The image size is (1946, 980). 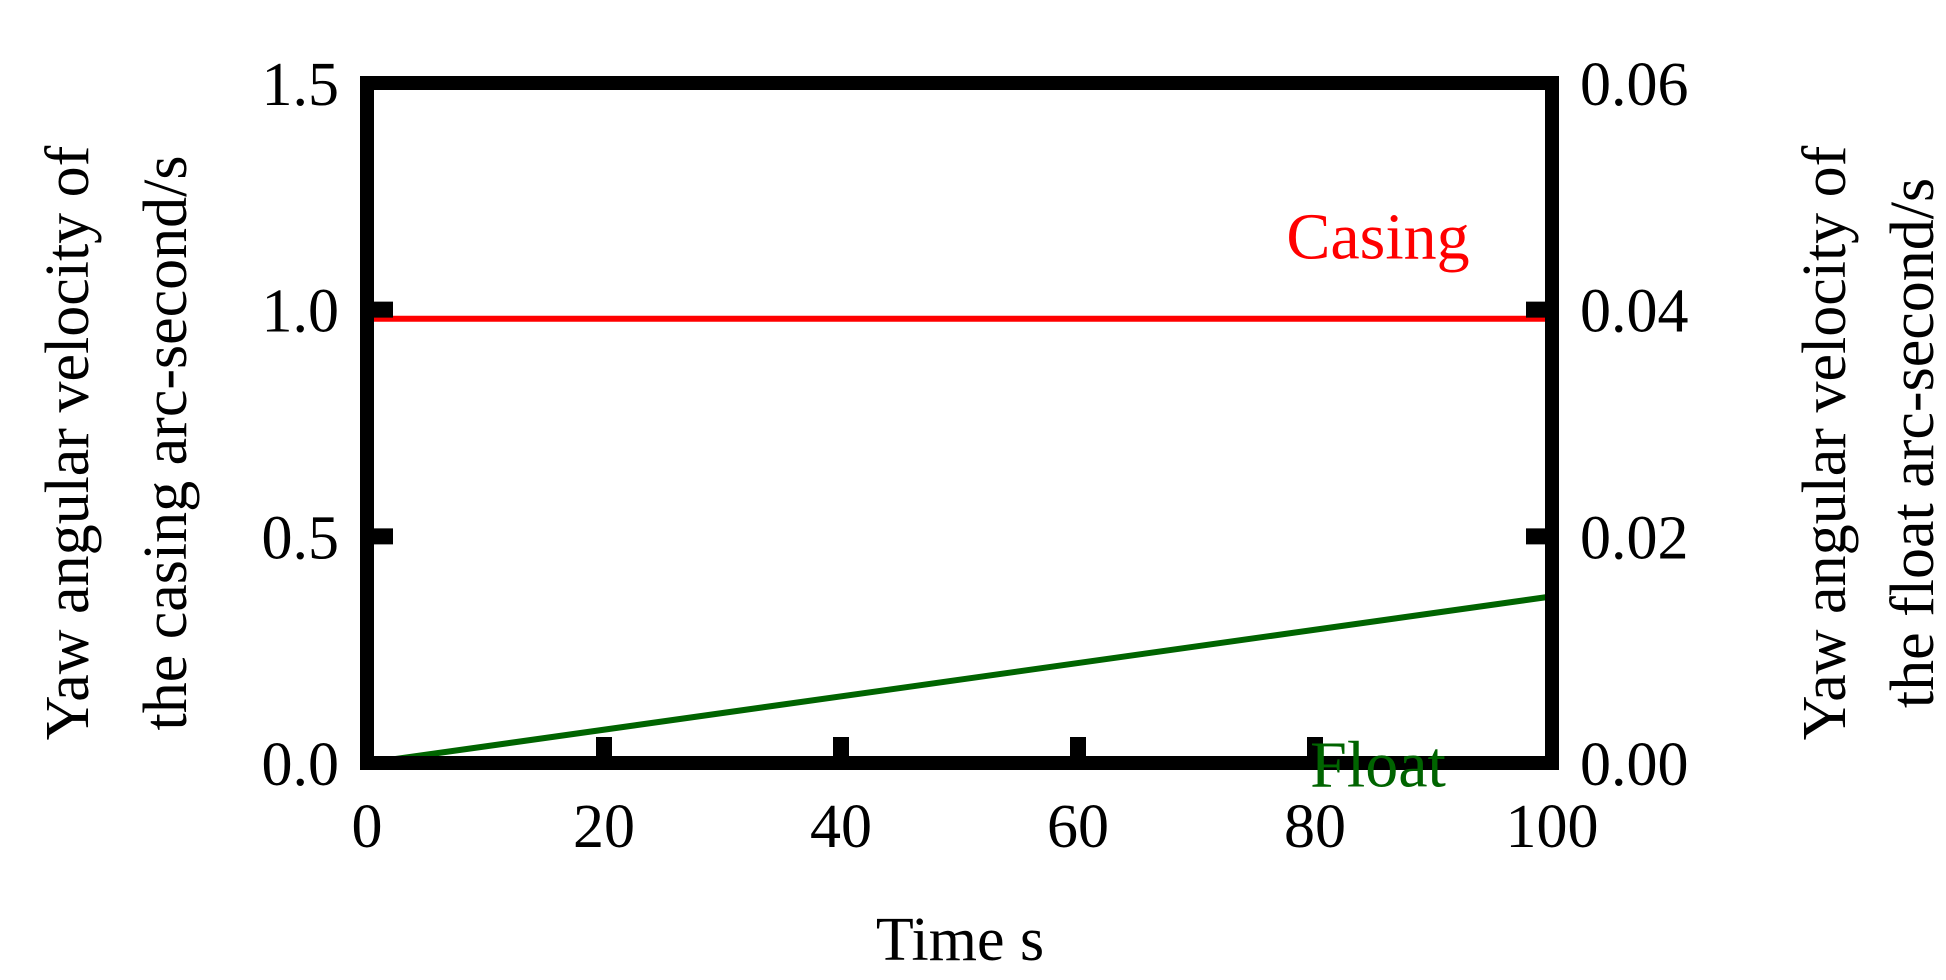 I want to click on left-y-tick-label: 1.5, so click(x=301, y=85).